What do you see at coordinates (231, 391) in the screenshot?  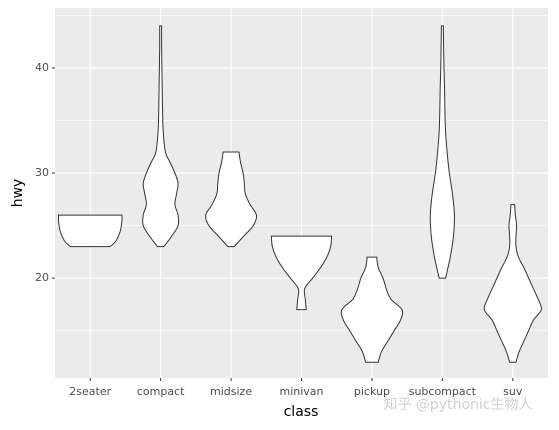 I see `x-tick-label: midsize` at bounding box center [231, 391].